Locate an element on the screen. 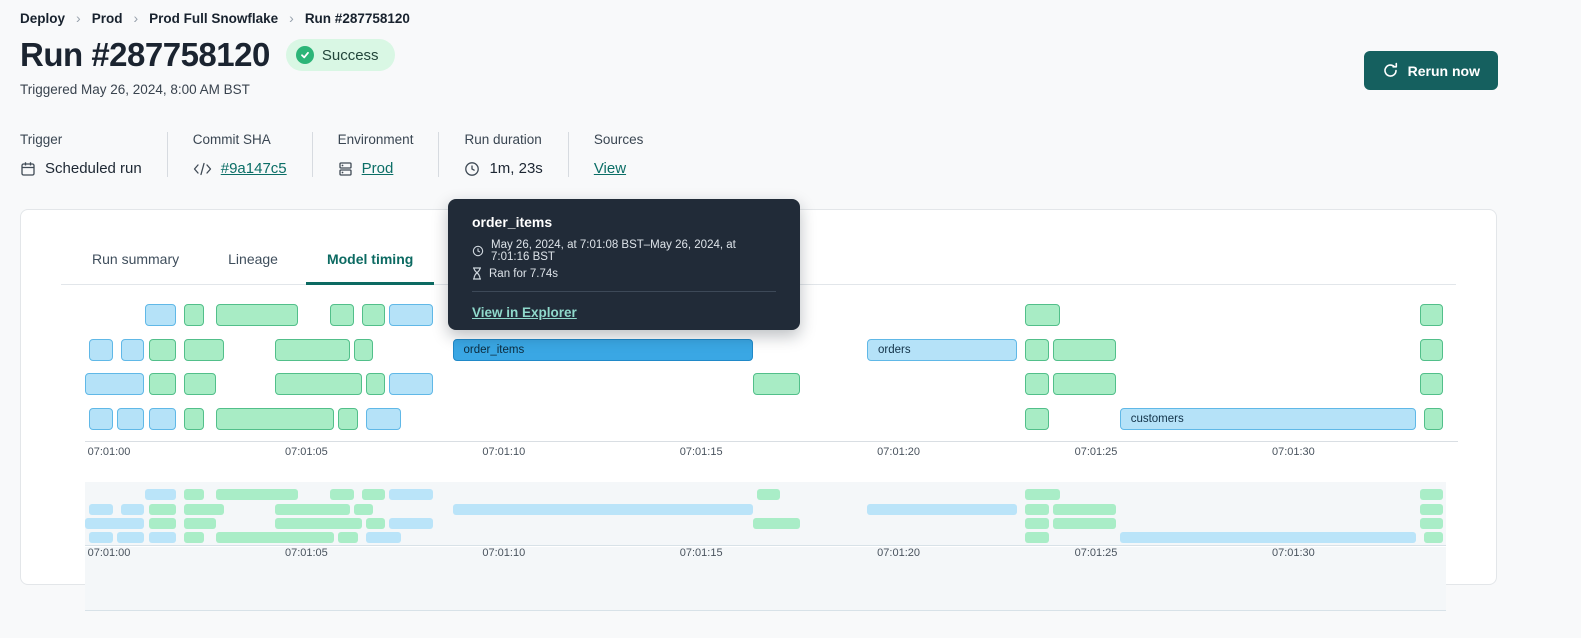 Image resolution: width=1581 pixels, height=638 pixels. gantt-bar-orders: orders is located at coordinates (942, 350).